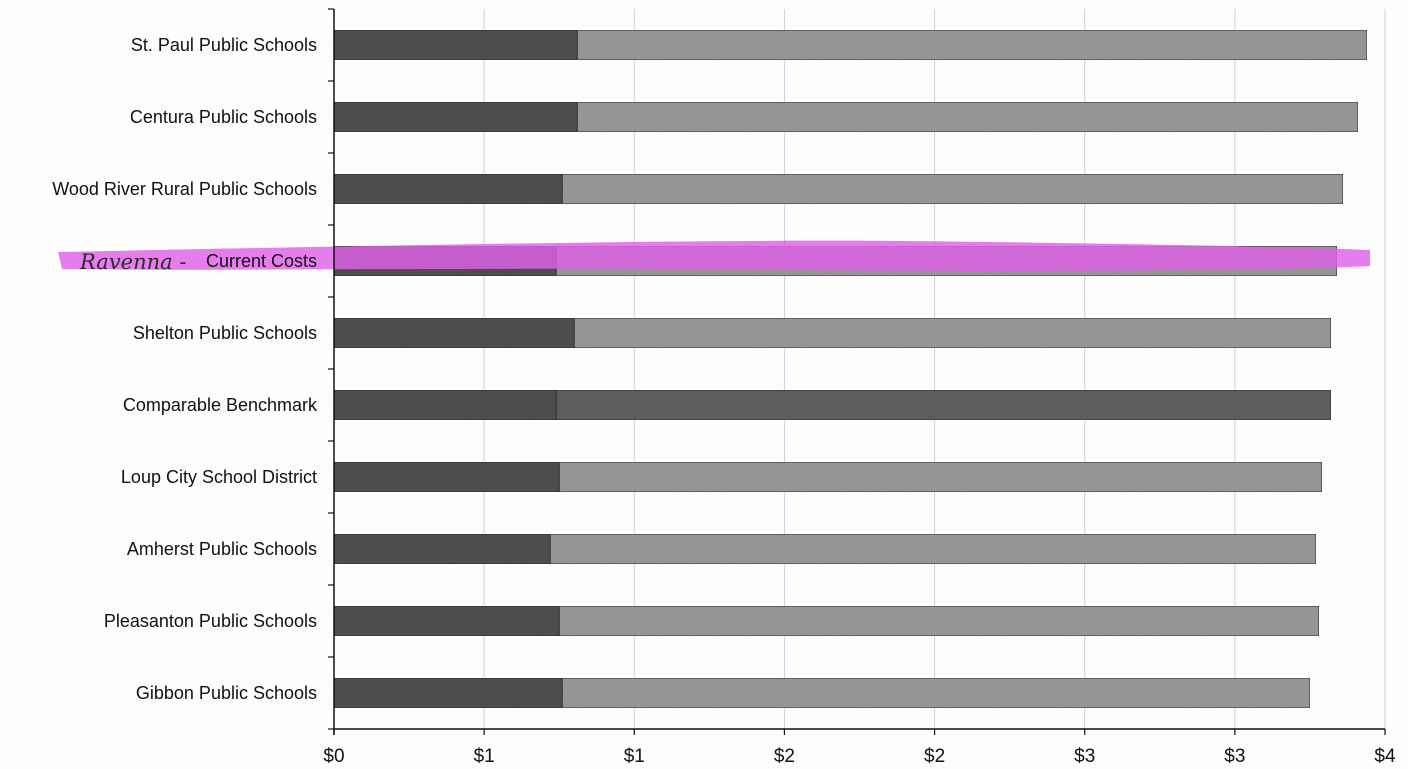  I want to click on x-tick-label-7: $4, so click(1385, 756).